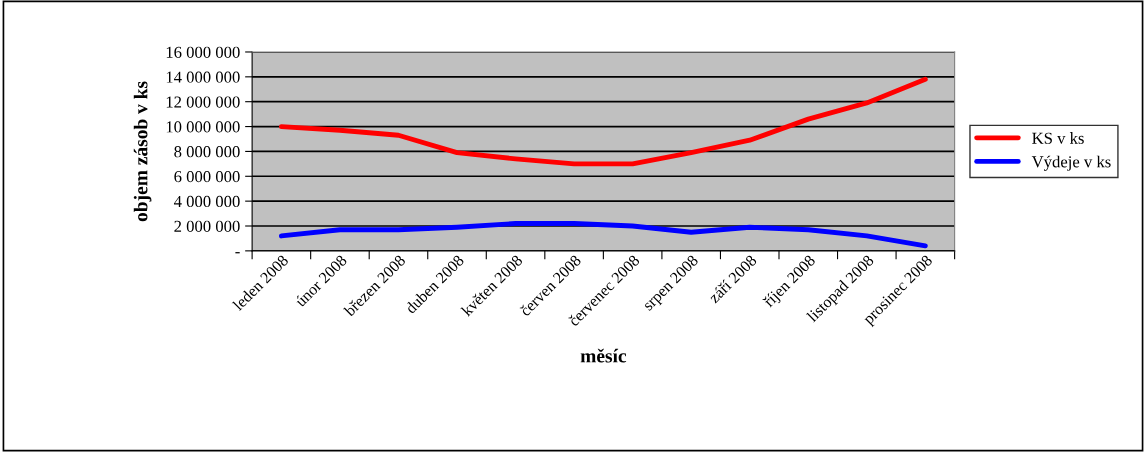 This screenshot has height=452, width=1146. What do you see at coordinates (237, 253) in the screenshot?
I see `y-tick-label: -` at bounding box center [237, 253].